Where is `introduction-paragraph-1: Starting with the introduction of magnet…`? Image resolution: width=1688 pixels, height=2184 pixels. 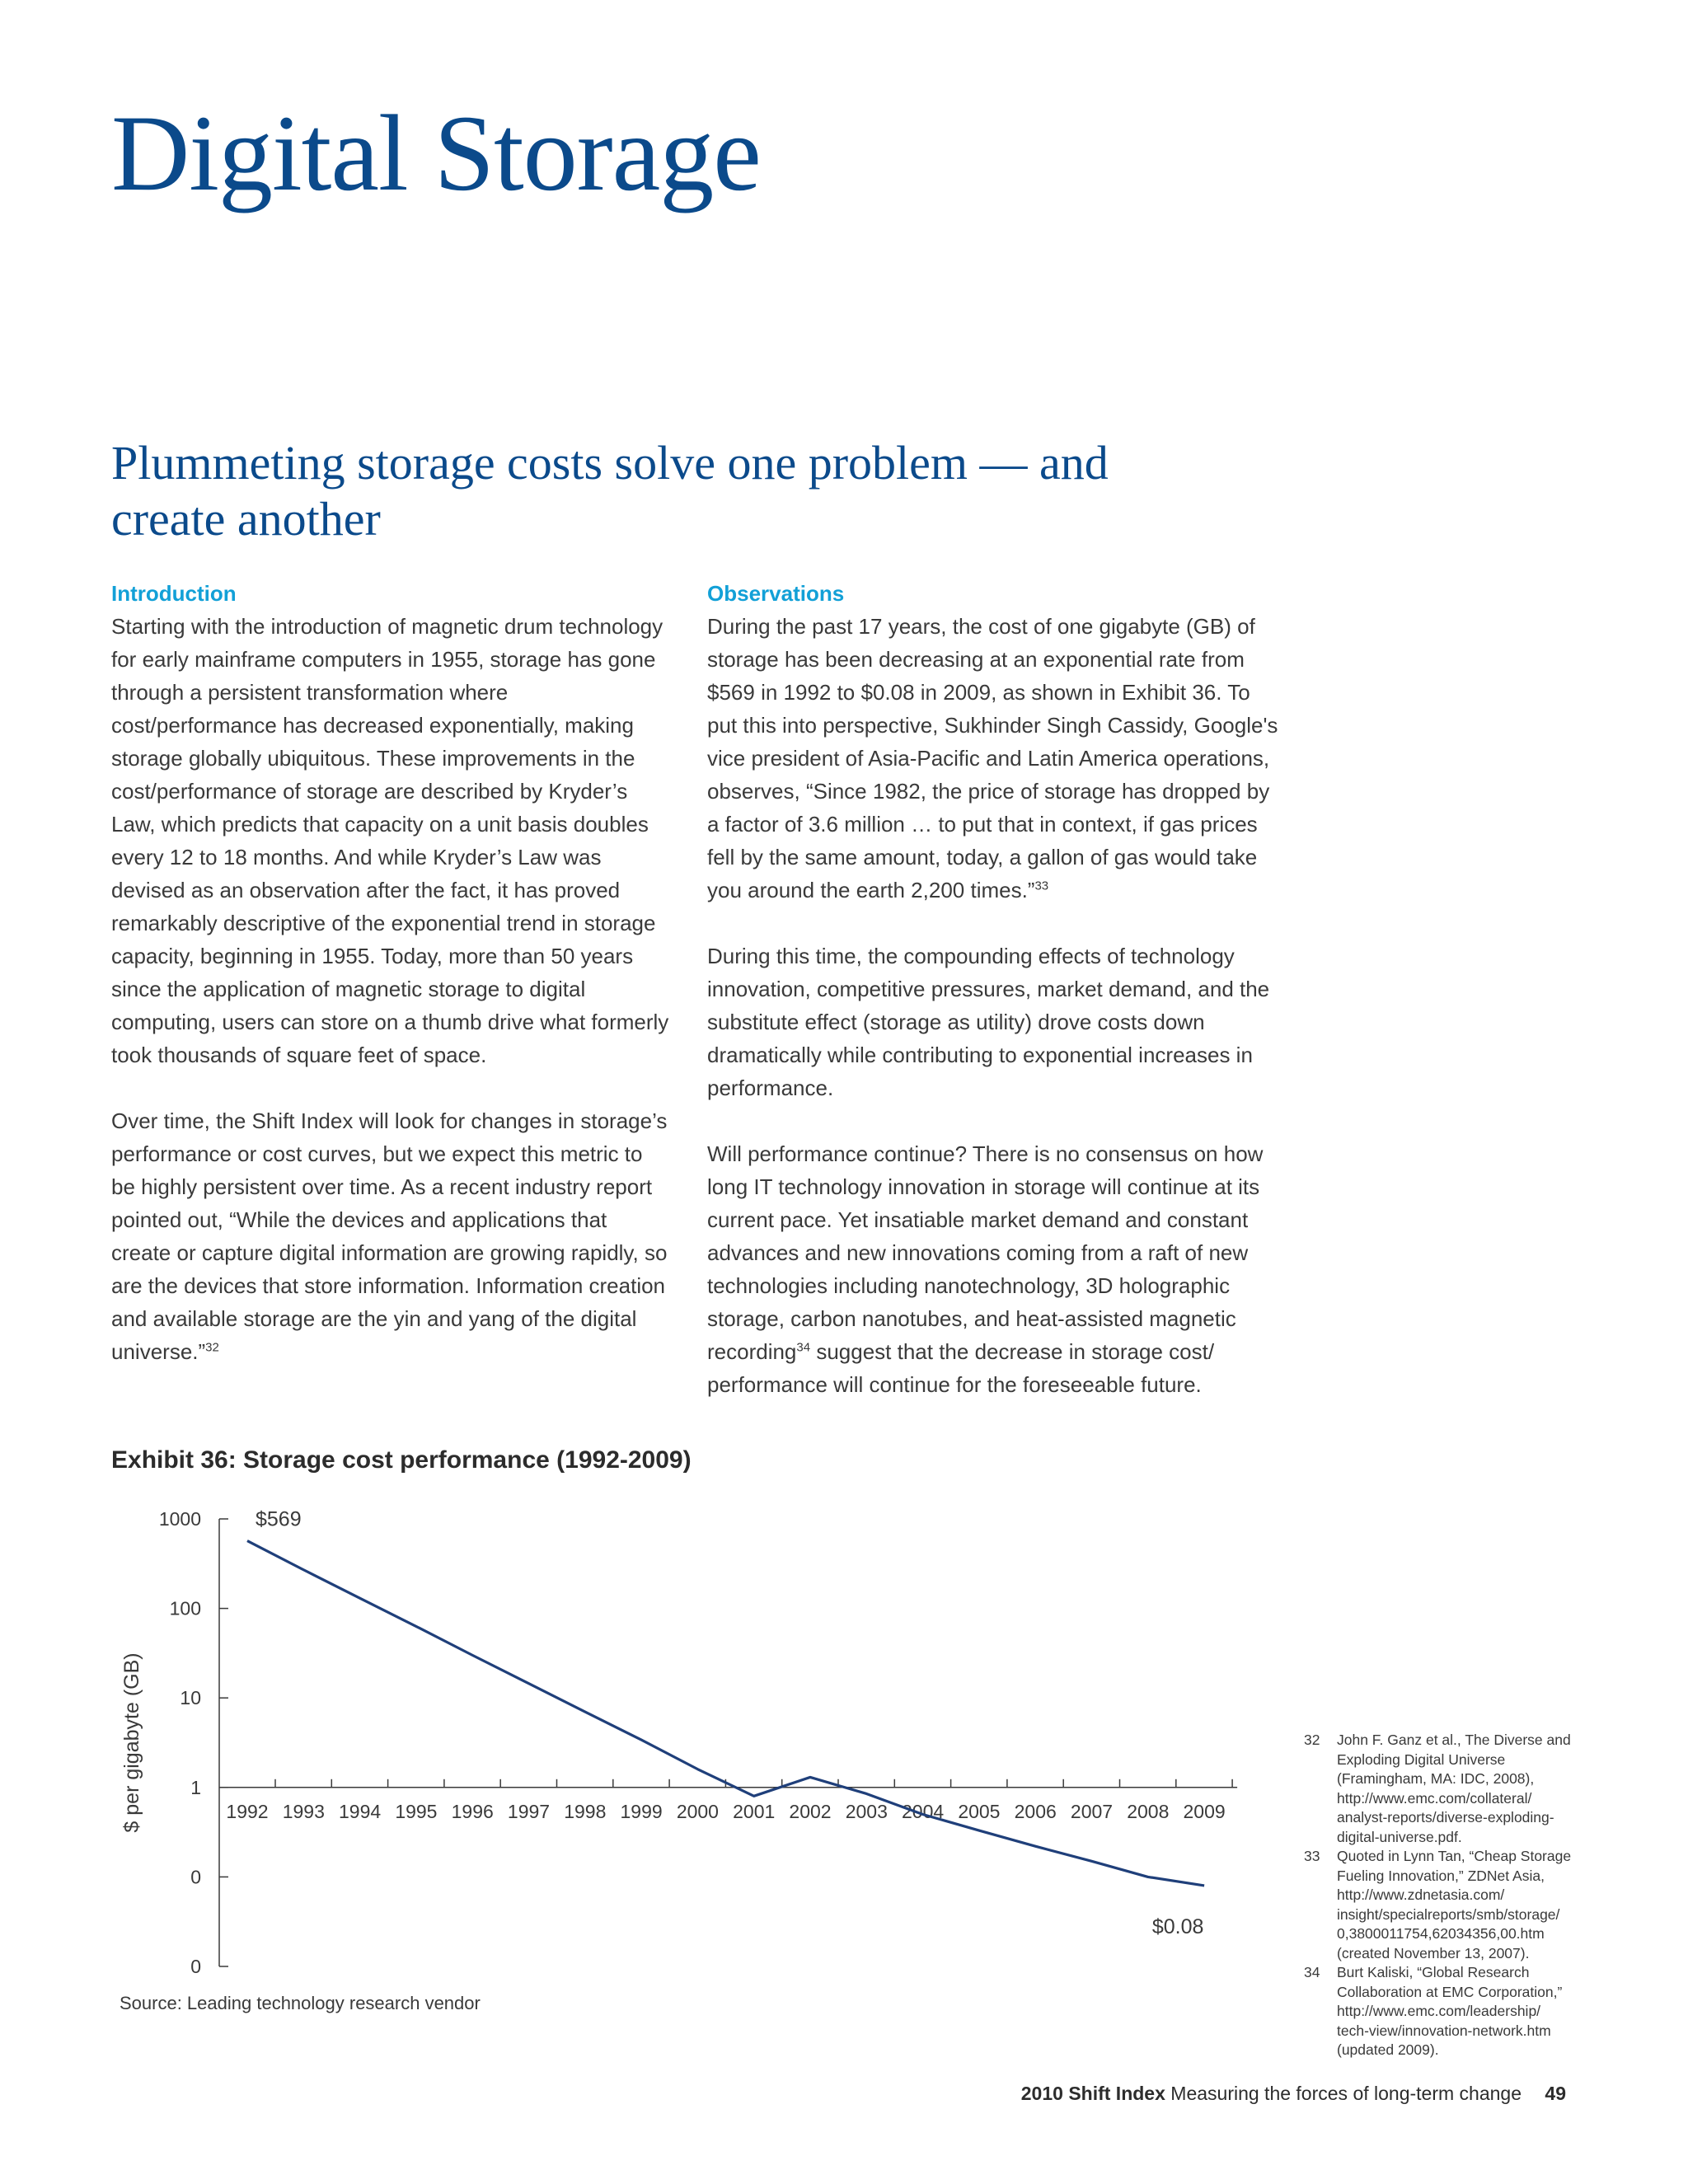 introduction-paragraph-1: Starting with the introduction of magnet… is located at coordinates (392, 840).